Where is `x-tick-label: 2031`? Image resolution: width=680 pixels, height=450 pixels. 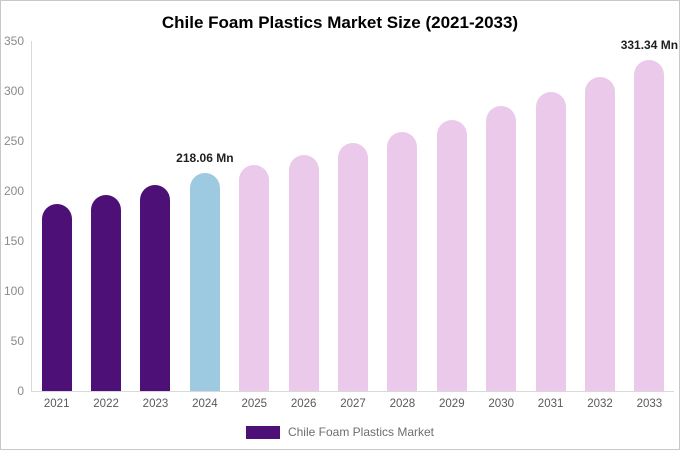 x-tick-label: 2031 is located at coordinates (550, 404).